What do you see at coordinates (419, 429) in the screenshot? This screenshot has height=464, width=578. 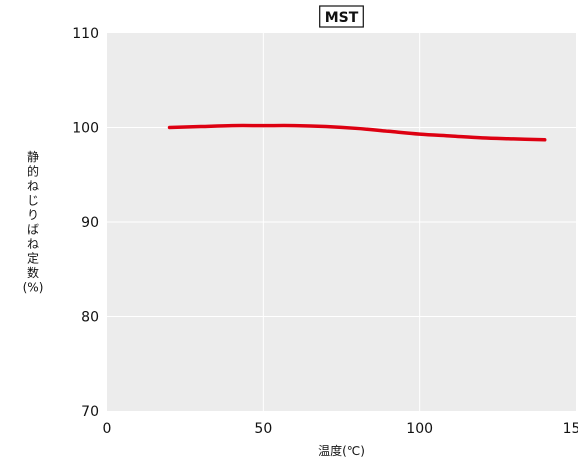 I see `x-tick-label: 100` at bounding box center [419, 429].